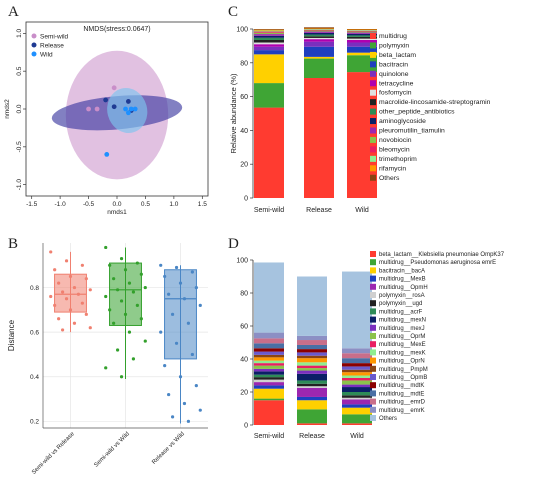  What do you see at coordinates (117, 212) in the screenshot?
I see `x-axis-label: nmds1` at bounding box center [117, 212].